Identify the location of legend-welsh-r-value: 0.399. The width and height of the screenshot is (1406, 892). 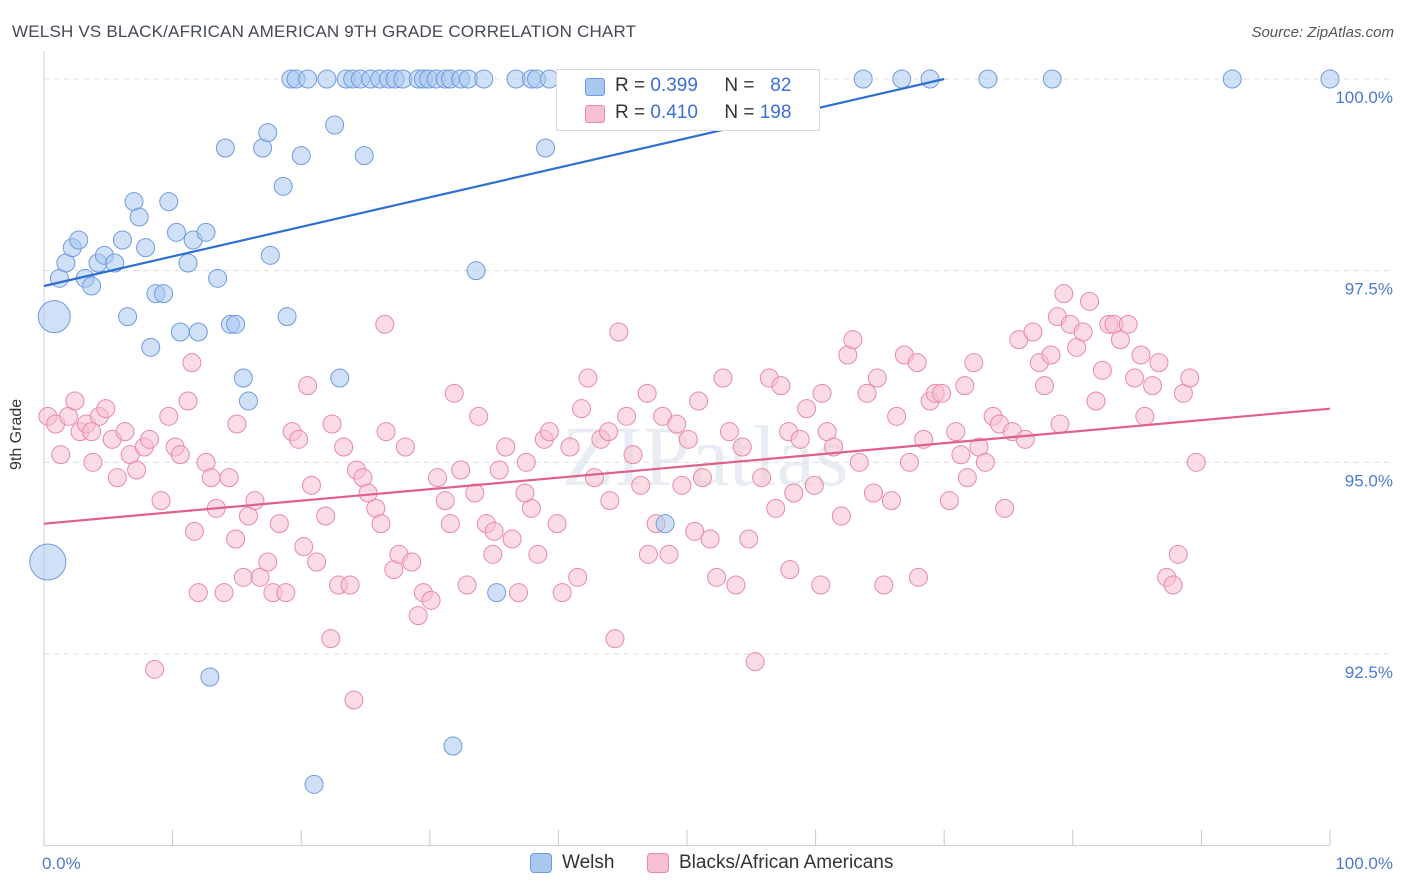
(674, 85).